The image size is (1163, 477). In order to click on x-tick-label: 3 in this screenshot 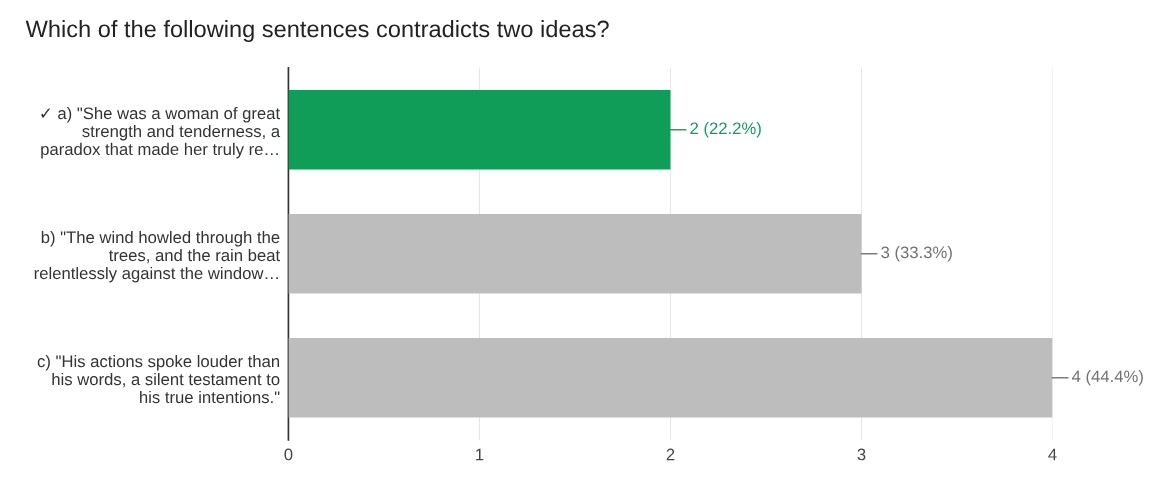, I will do `click(861, 454)`.